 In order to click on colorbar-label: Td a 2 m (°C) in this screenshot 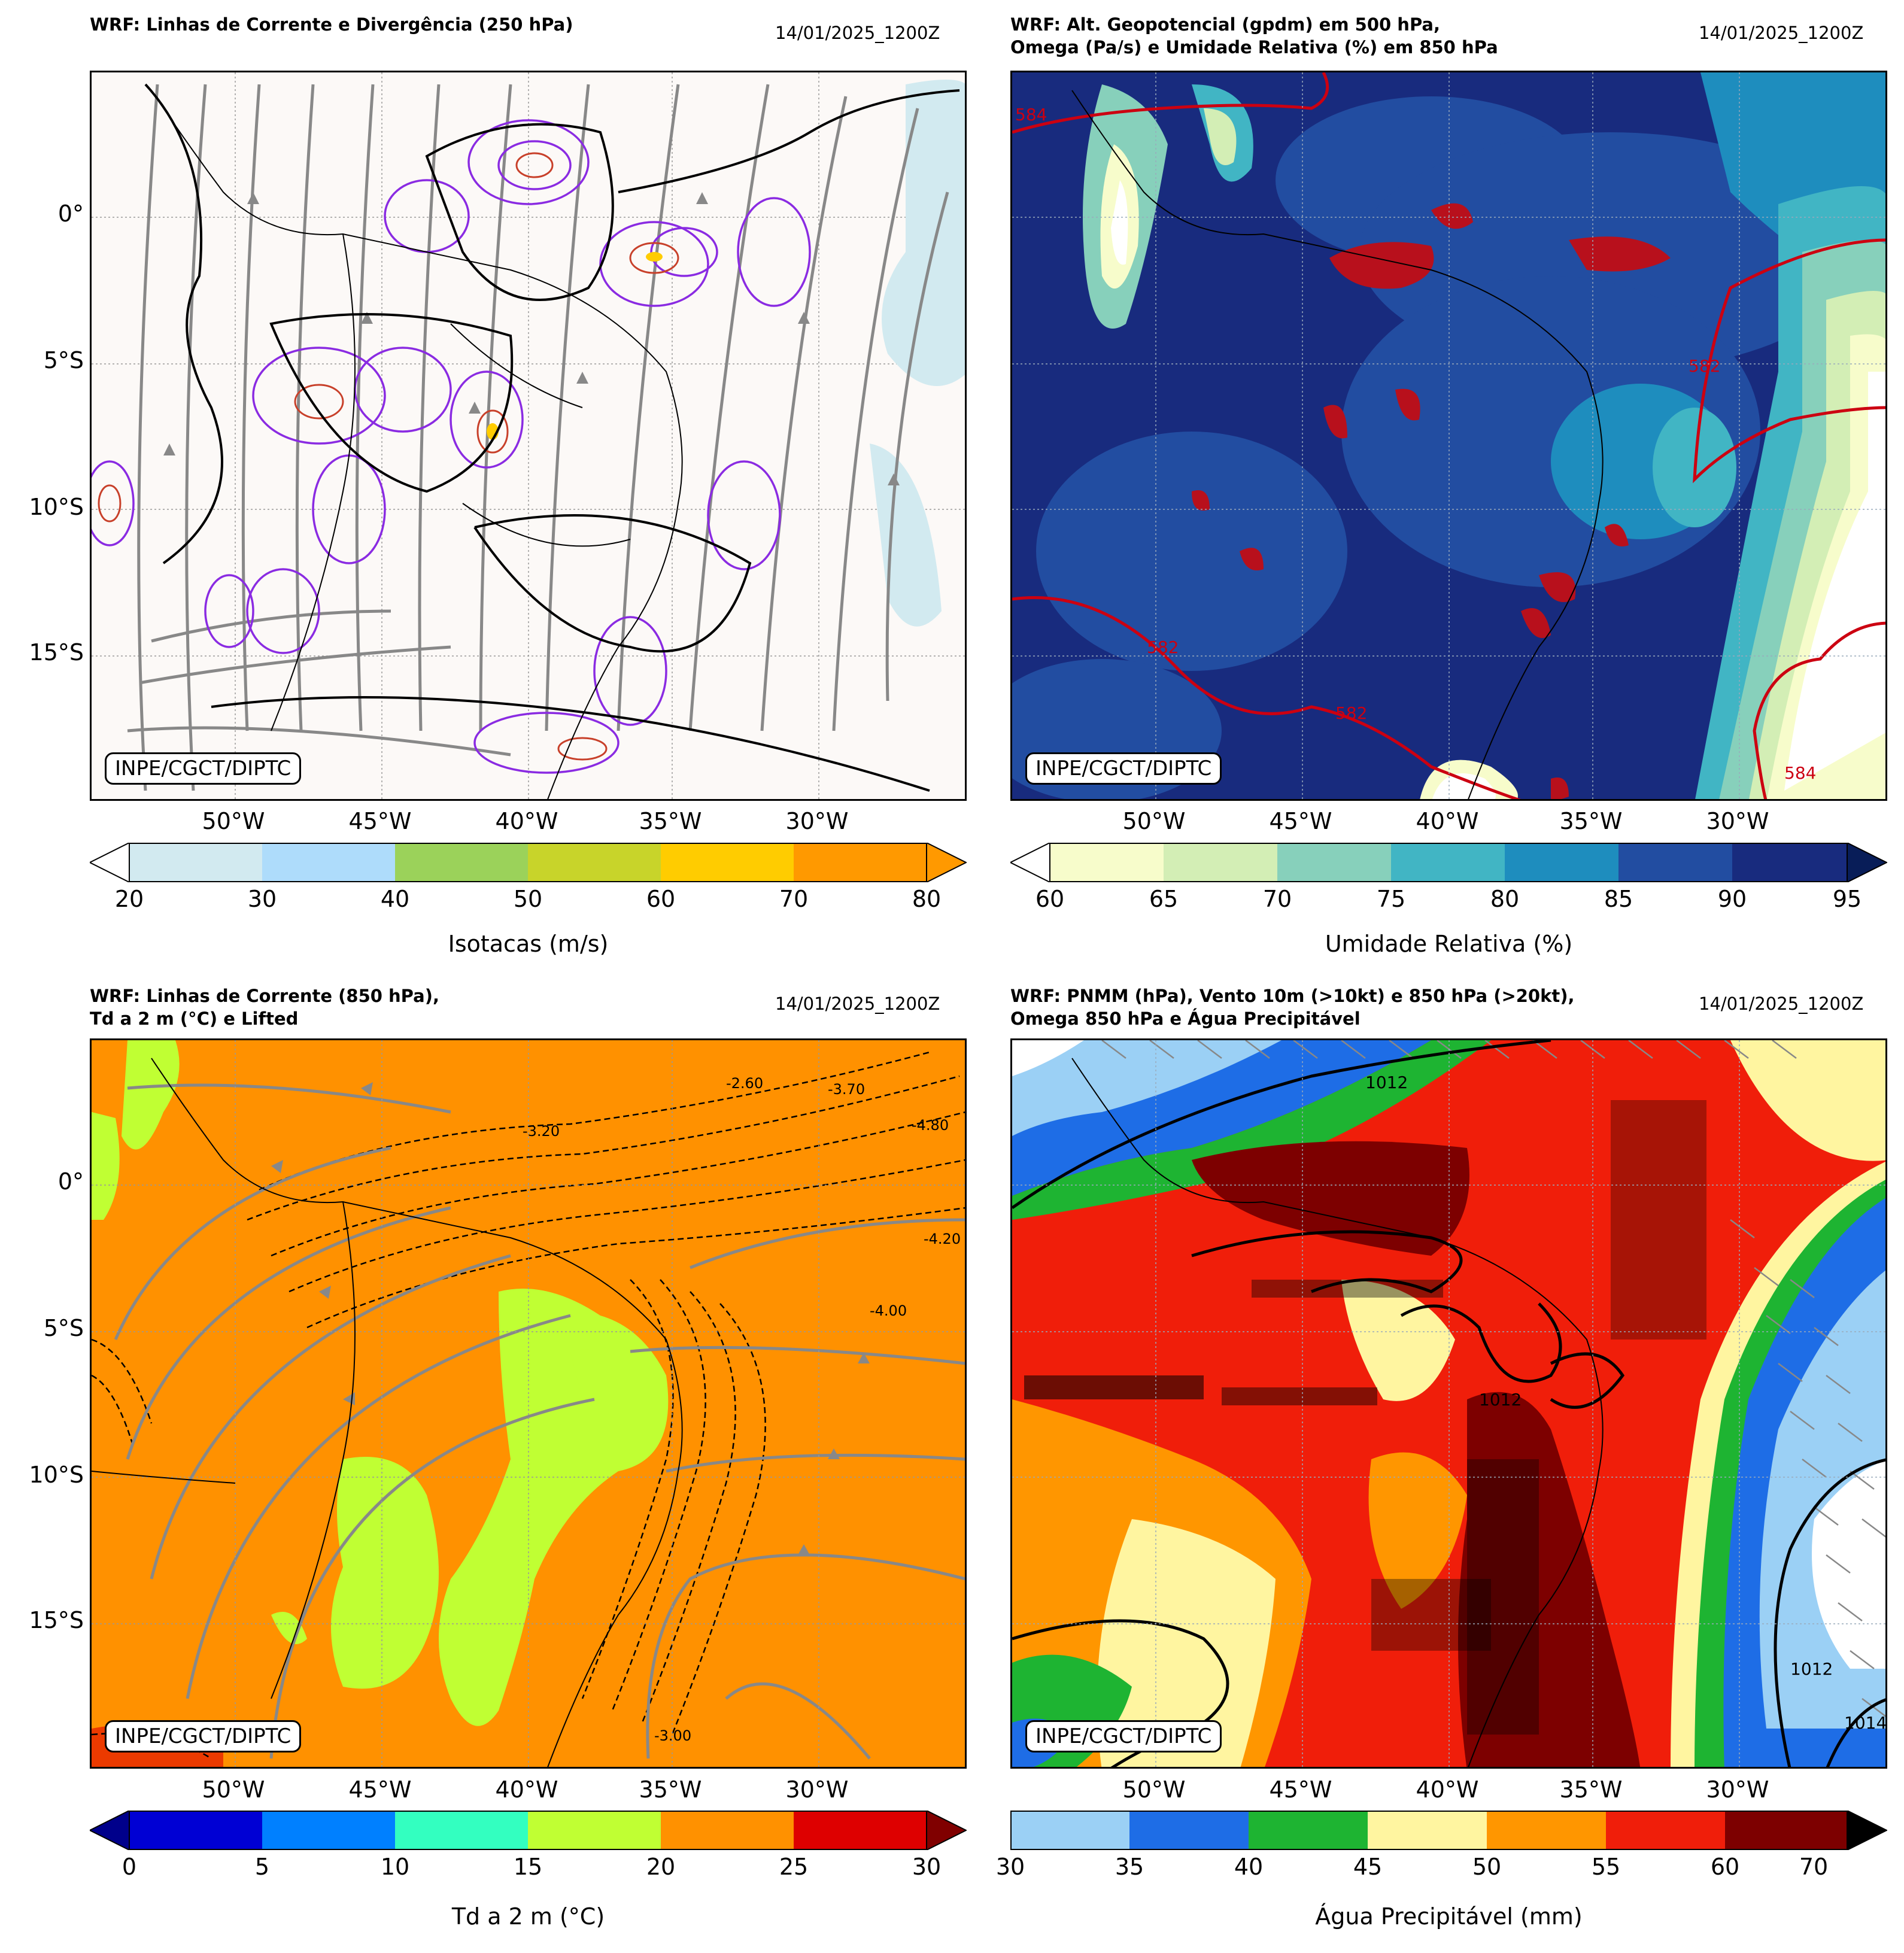, I will do `click(528, 1916)`.